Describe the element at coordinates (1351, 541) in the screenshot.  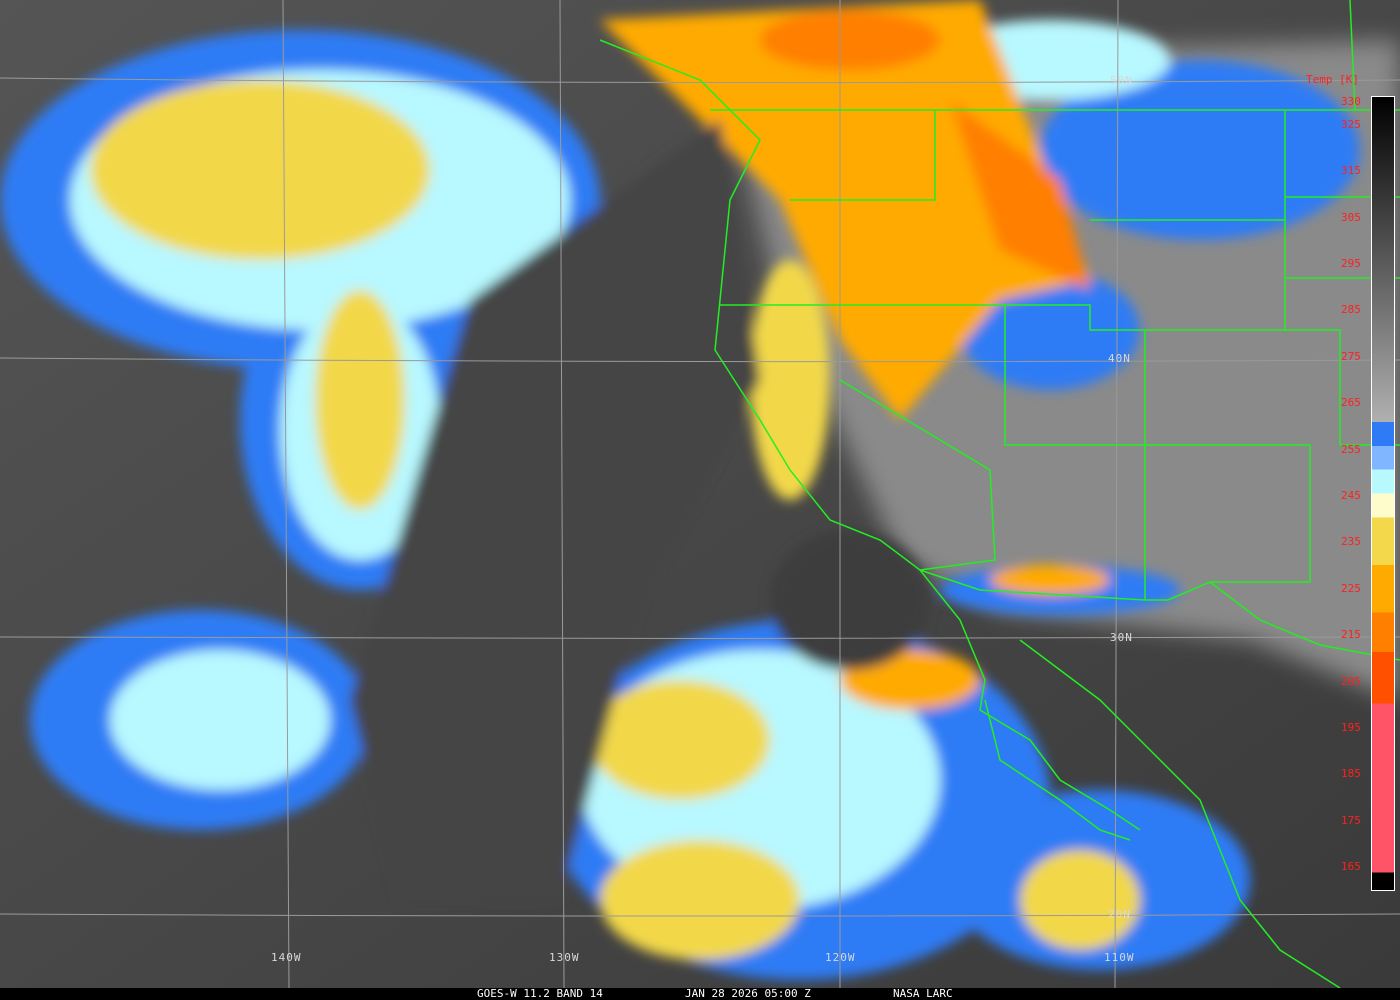
I see `colorbar-tick-label: 235` at that location.